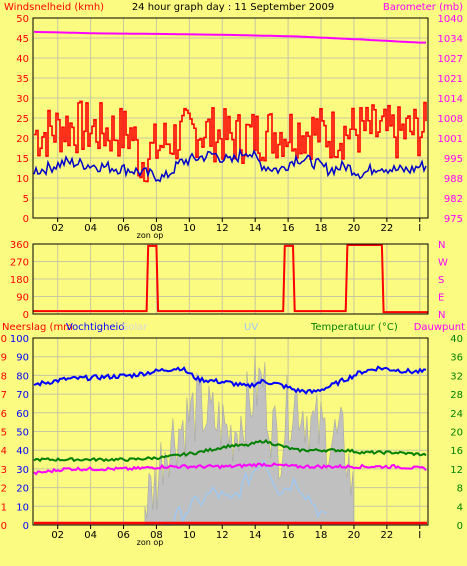 This screenshot has height=566, width=467. What do you see at coordinates (22, 59) in the screenshot?
I see `wind-tick-label: 40` at bounding box center [22, 59].